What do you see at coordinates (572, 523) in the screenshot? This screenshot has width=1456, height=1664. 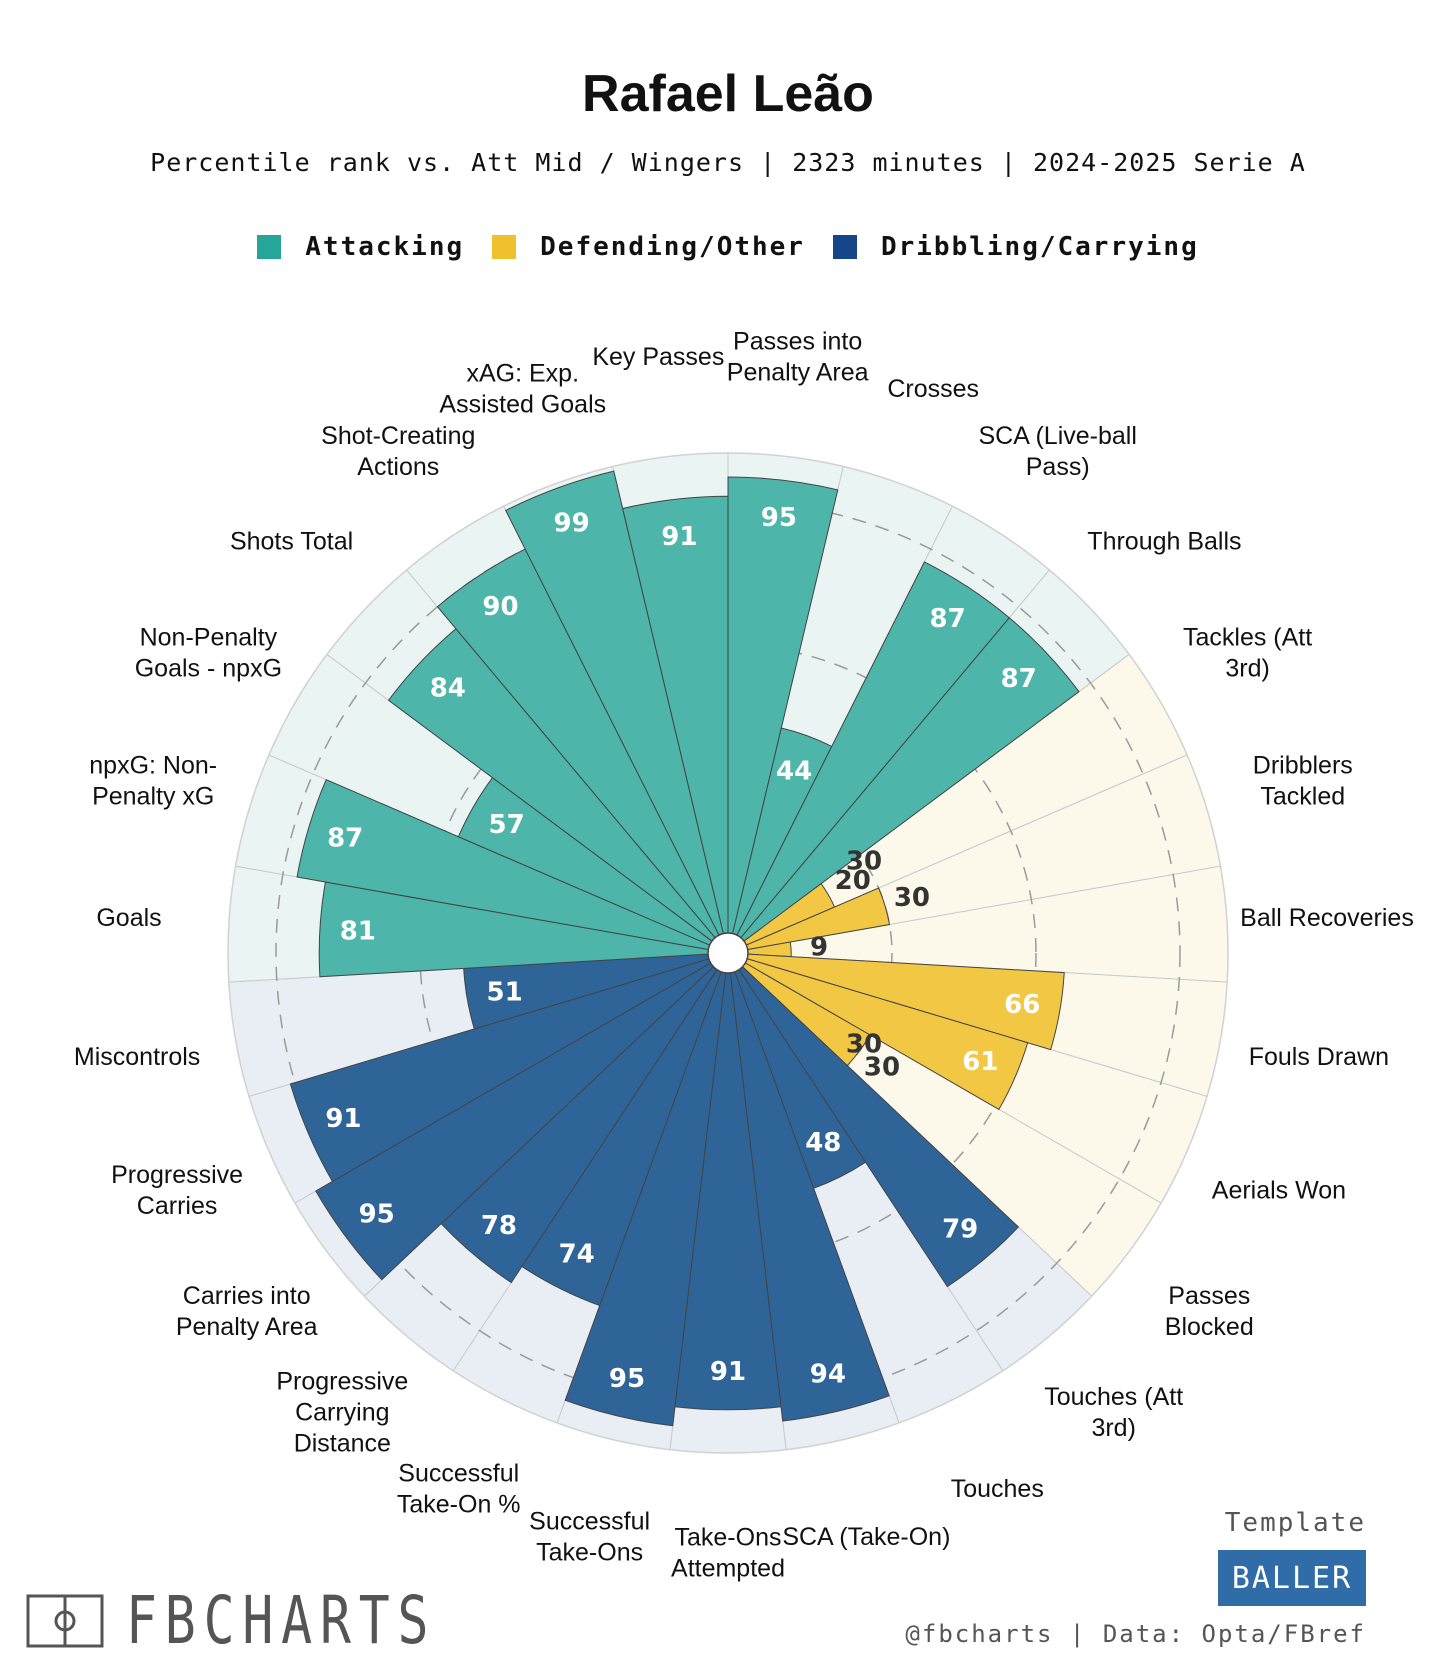 I see `value-label: 99` at bounding box center [572, 523].